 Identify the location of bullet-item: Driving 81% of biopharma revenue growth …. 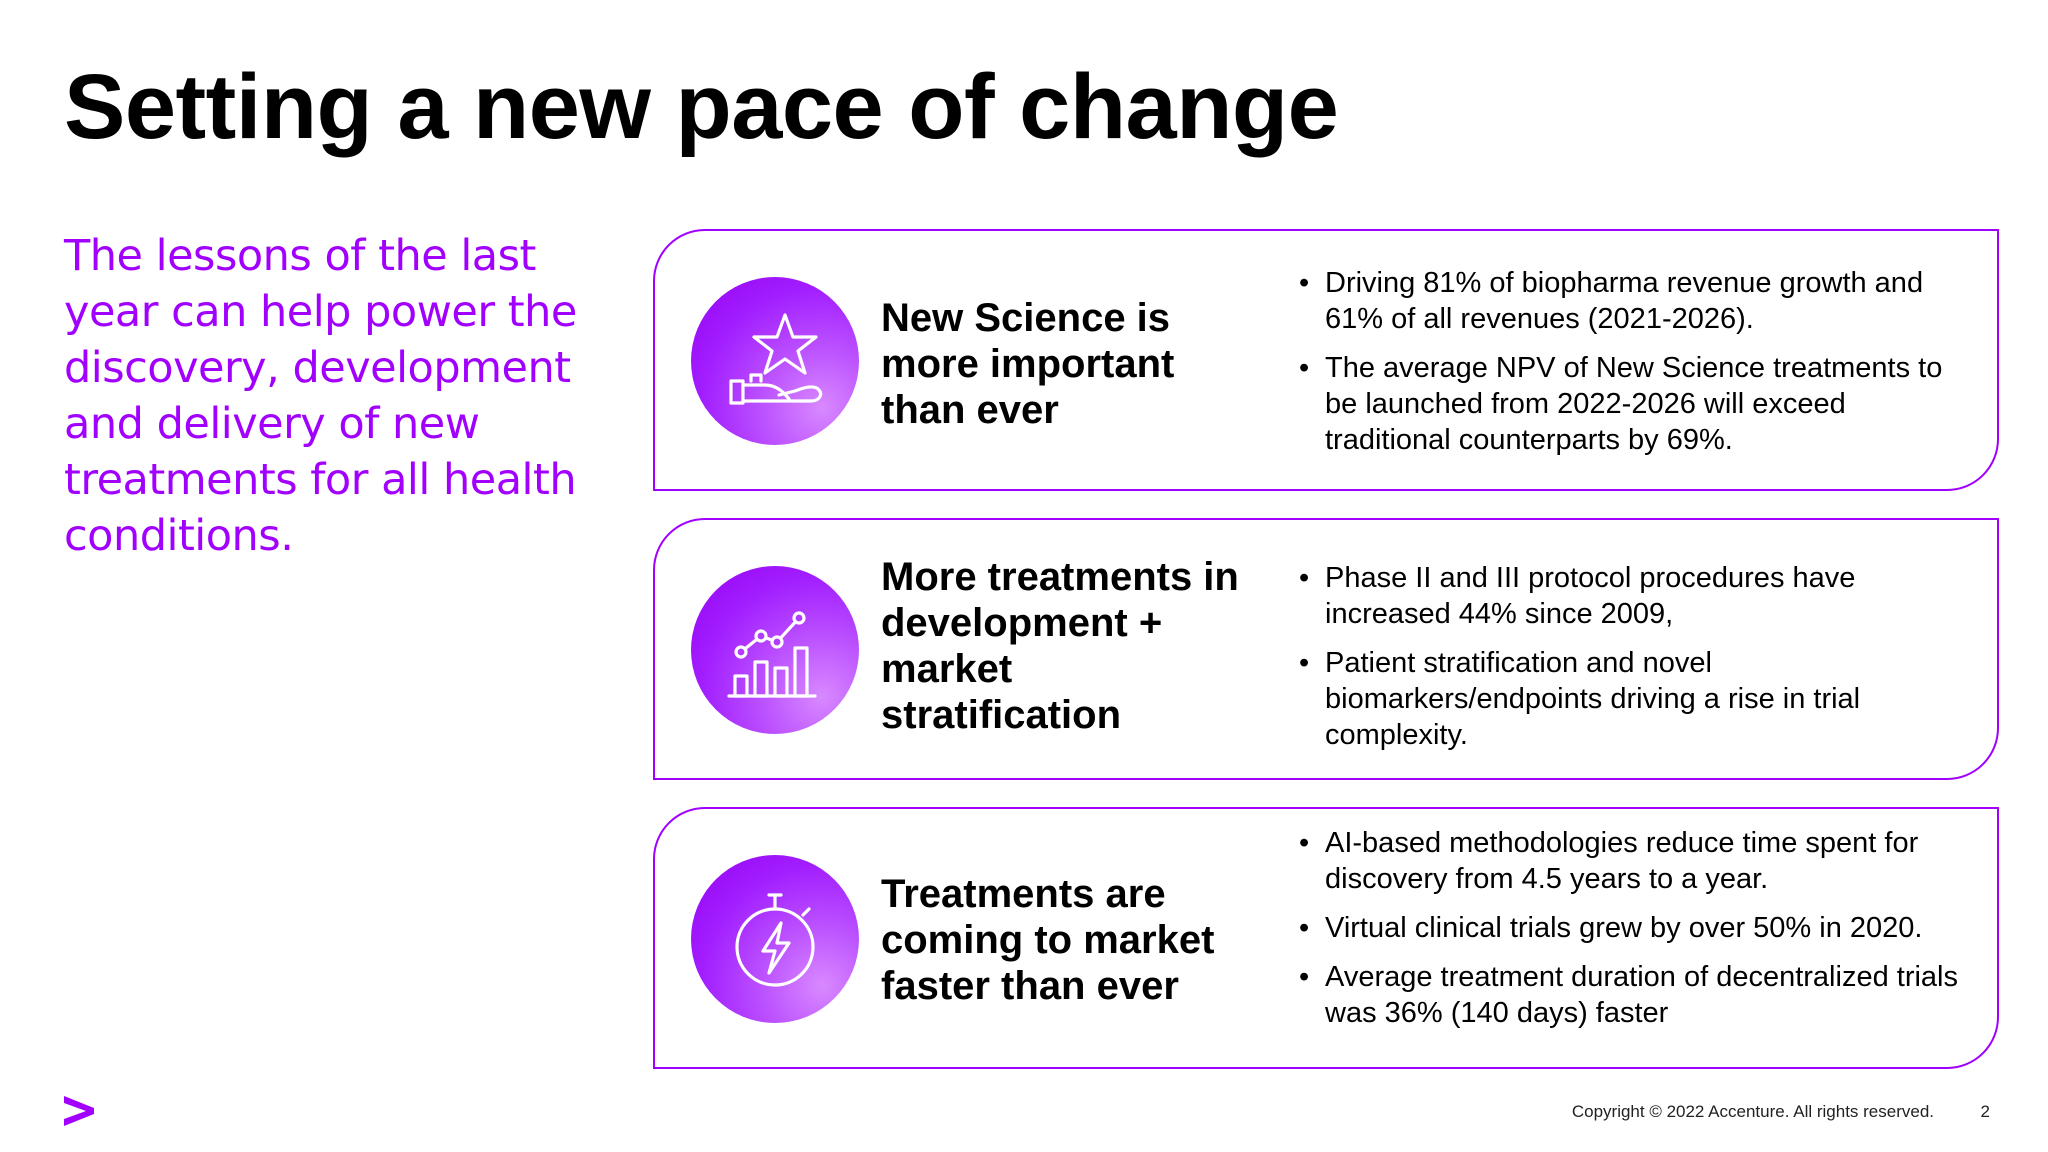
(1639, 301).